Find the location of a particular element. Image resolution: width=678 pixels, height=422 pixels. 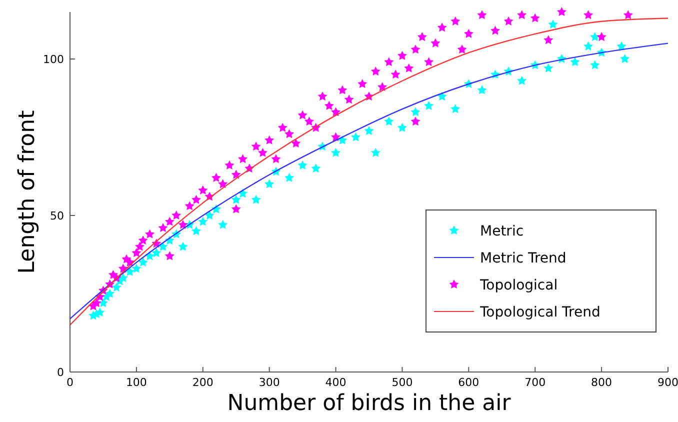

x-tick-label: 400 is located at coordinates (335, 382).